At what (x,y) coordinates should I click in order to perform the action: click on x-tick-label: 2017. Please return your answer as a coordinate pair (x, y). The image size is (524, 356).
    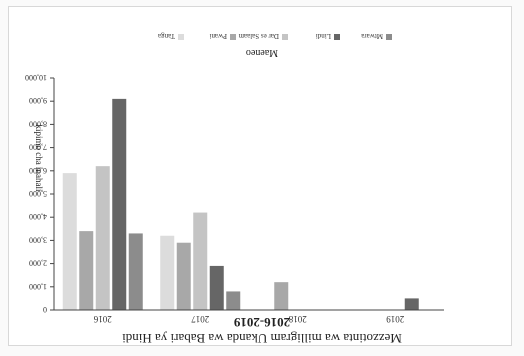
    Looking at the image, I should click on (200, 319).